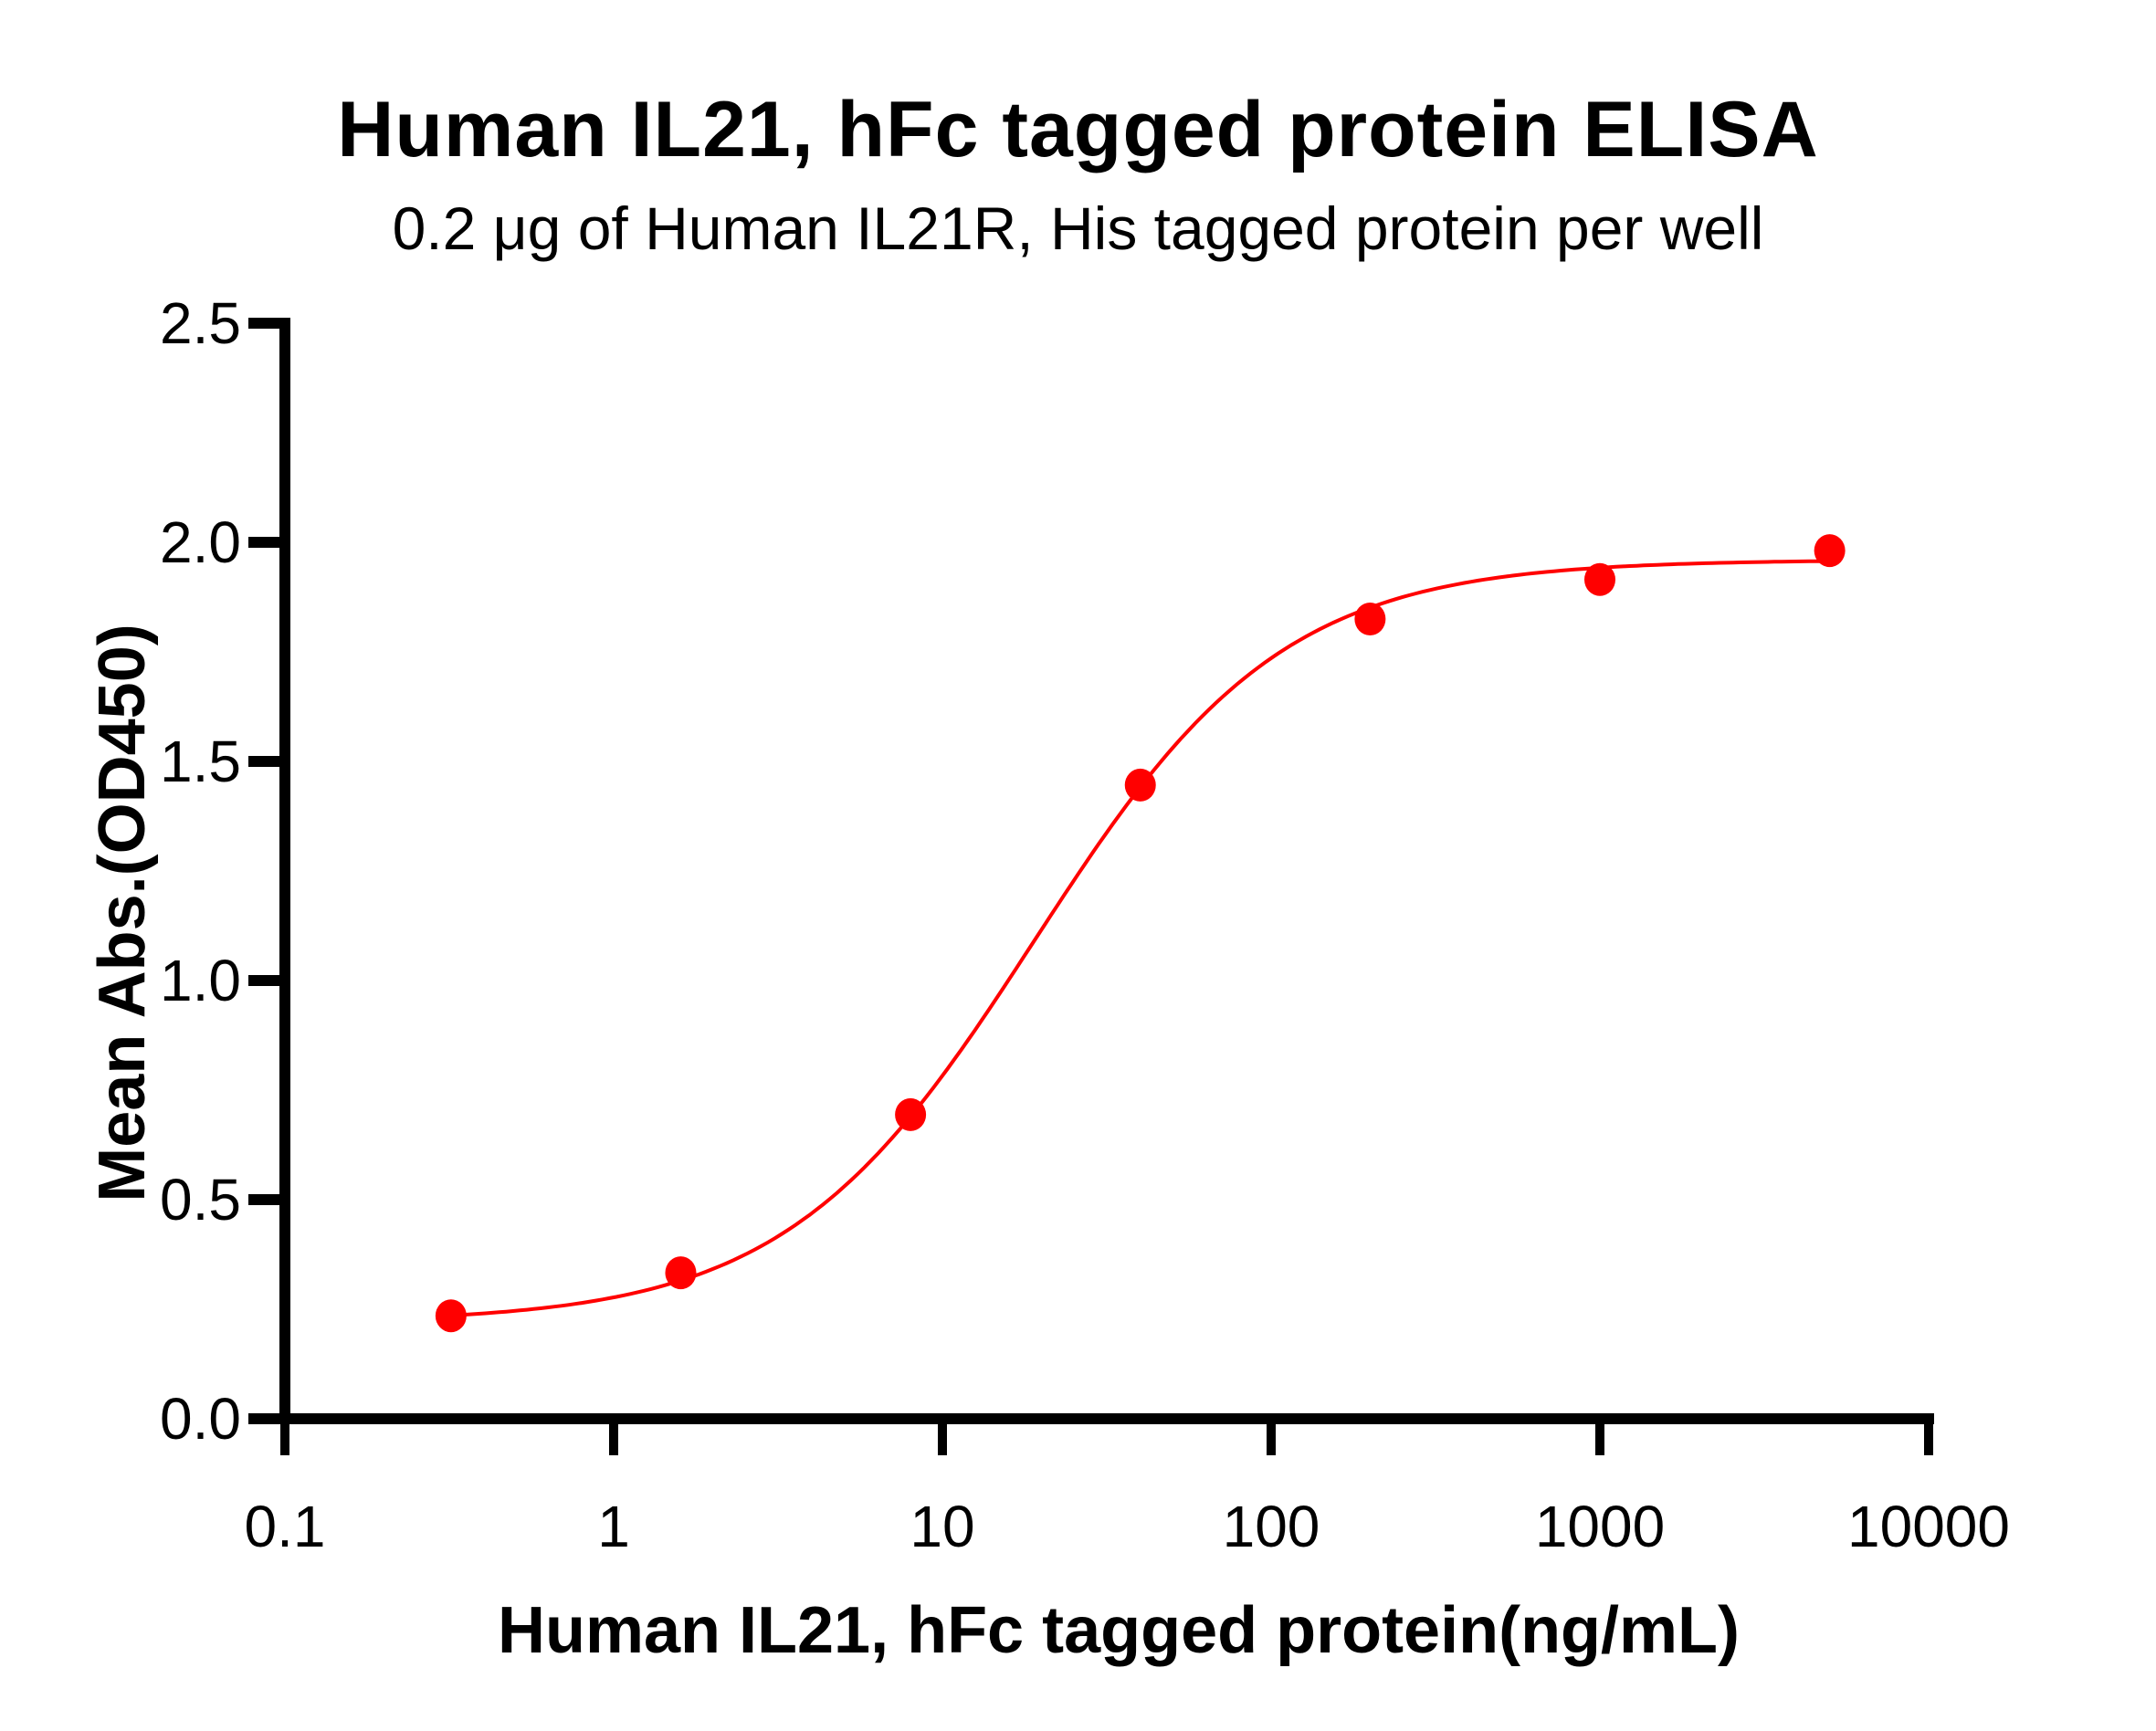  Describe the element at coordinates (285, 1526) in the screenshot. I see `x-tick-label: 0.1` at that location.